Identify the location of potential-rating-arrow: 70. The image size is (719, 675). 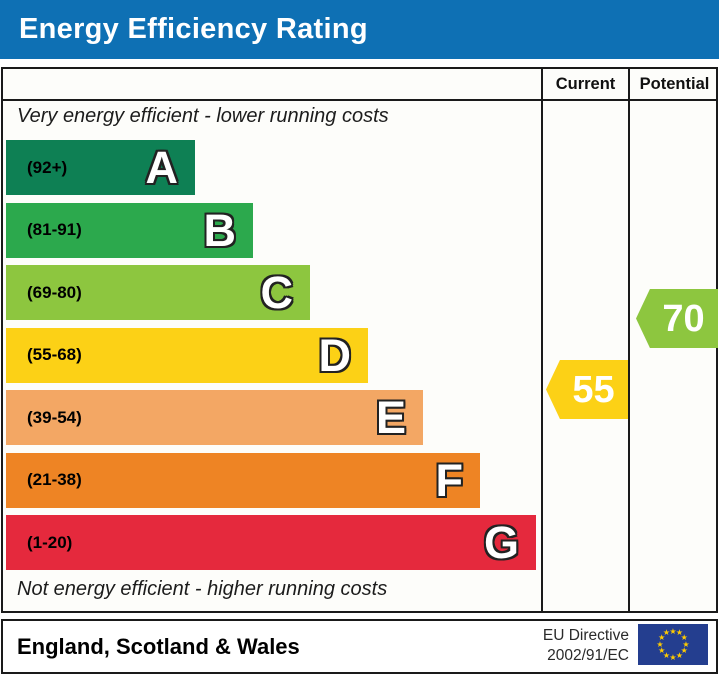
(677, 318).